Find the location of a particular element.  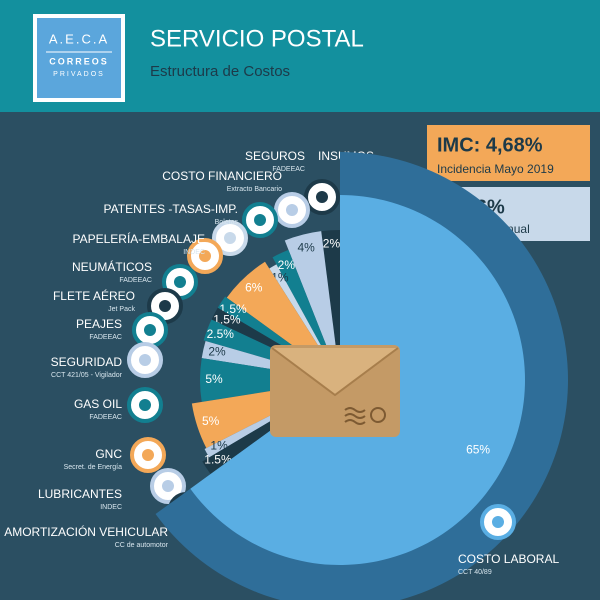

indicator-box is located at coordinates (508, 153).